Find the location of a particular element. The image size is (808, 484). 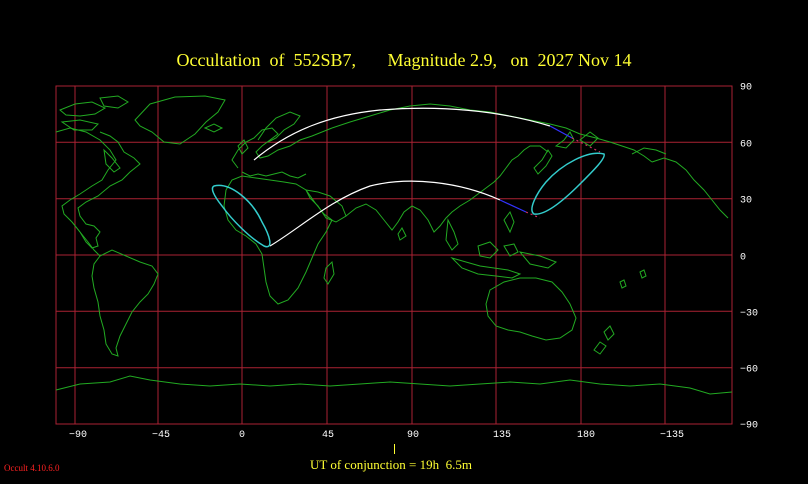

centre-line is located at coordinates (402, 177).